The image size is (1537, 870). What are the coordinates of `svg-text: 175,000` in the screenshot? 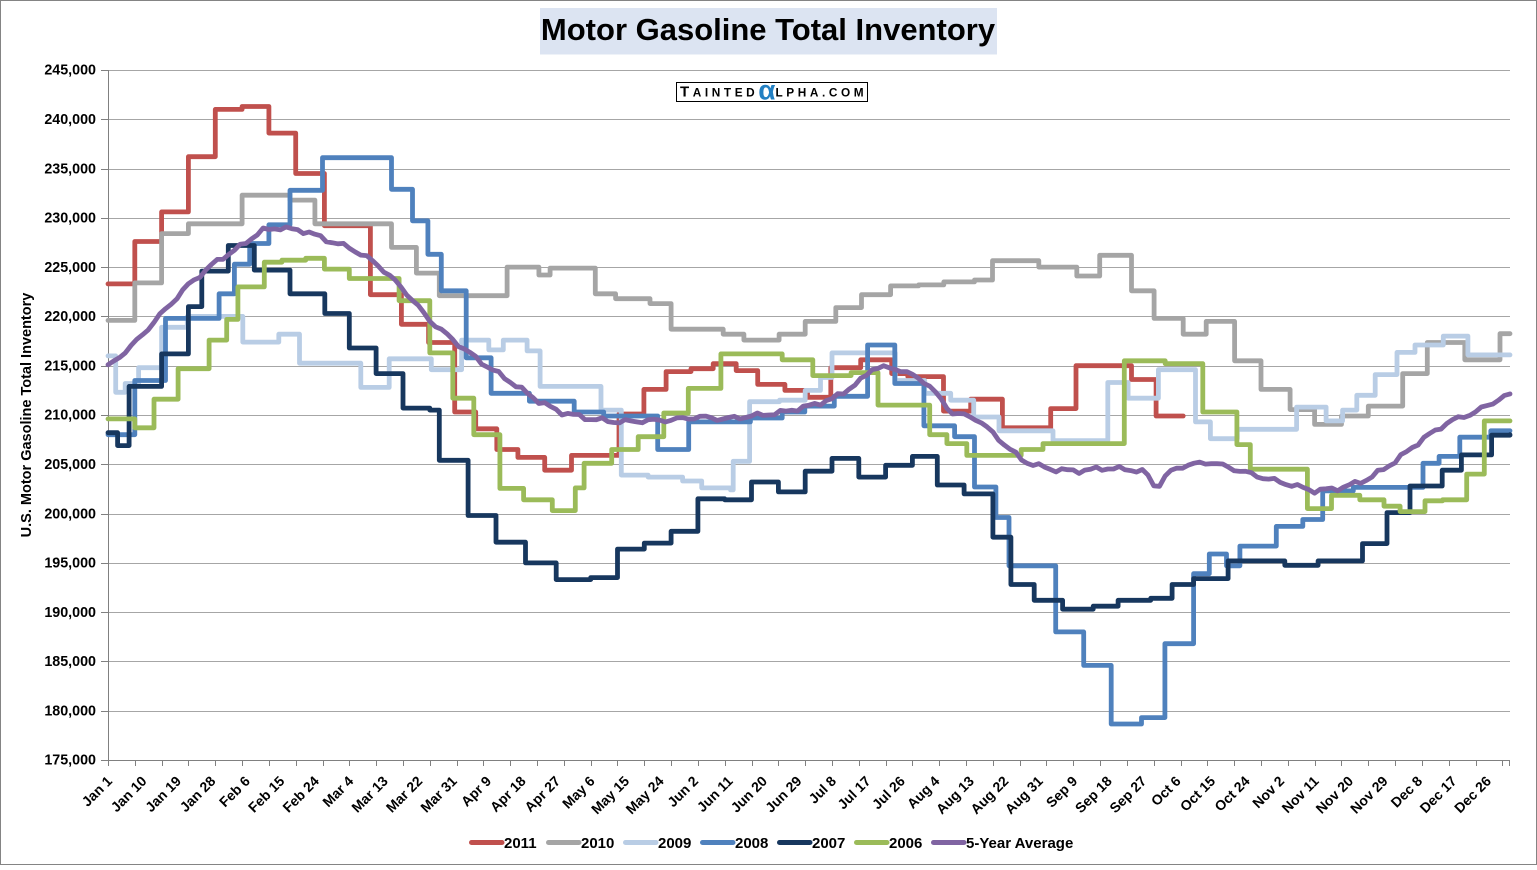 It's located at (70, 761).